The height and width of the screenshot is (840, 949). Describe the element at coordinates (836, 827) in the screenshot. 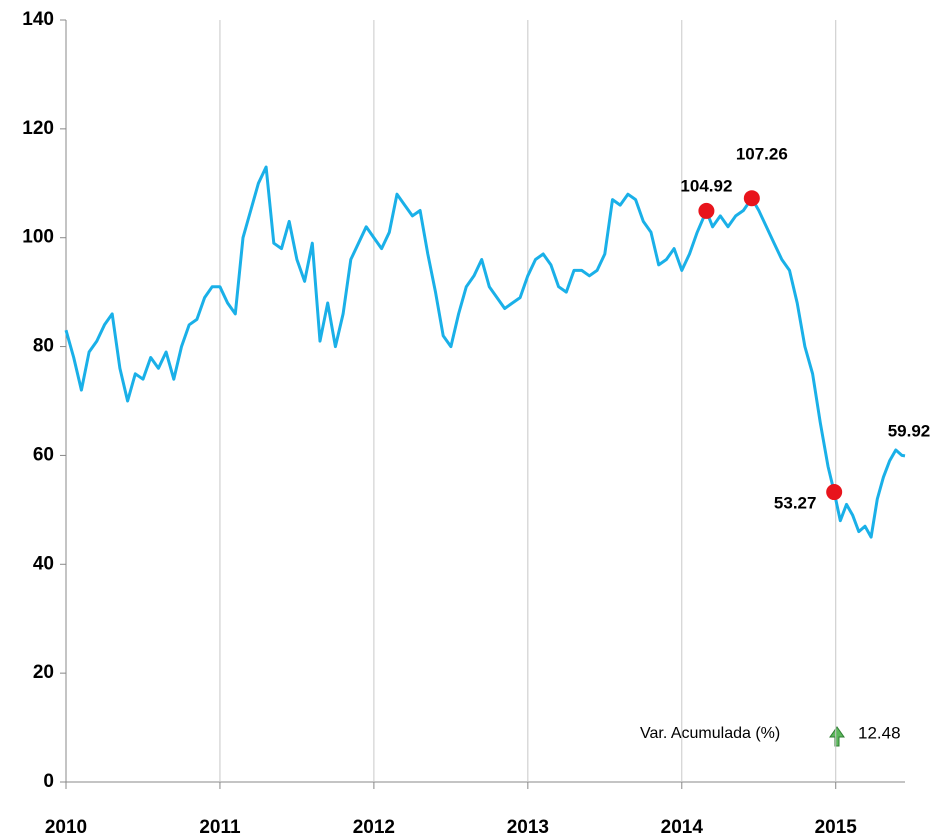

I see `x-tick-label: 2015` at that location.